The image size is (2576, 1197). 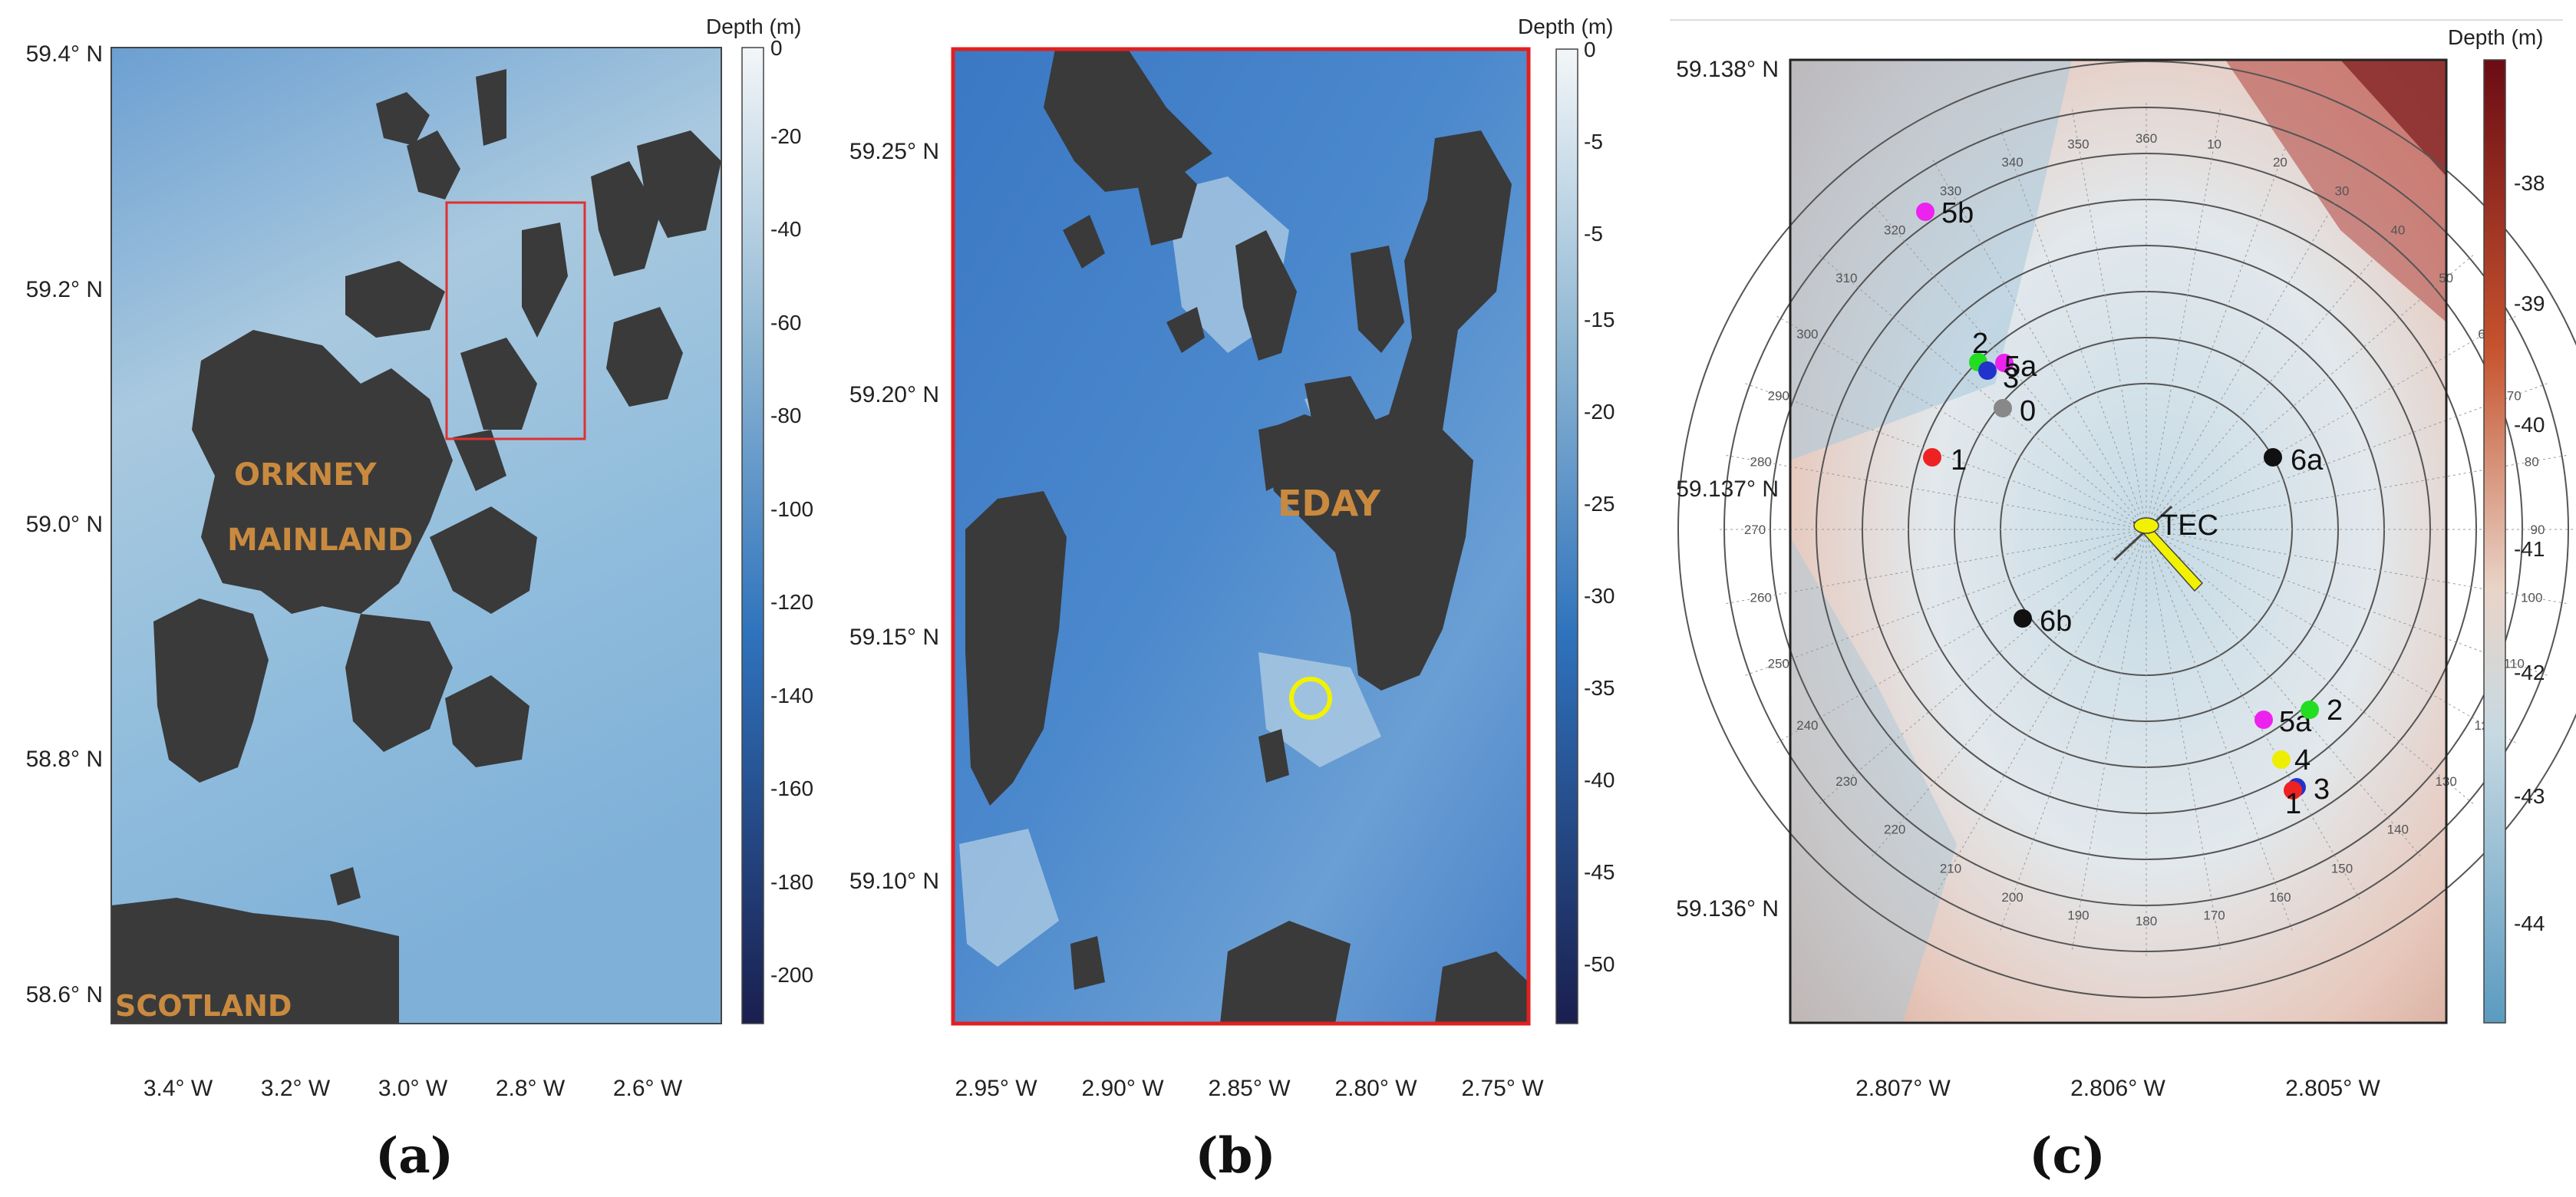 What do you see at coordinates (2158, 548) in the screenshot?
I see `tec-device` at bounding box center [2158, 548].